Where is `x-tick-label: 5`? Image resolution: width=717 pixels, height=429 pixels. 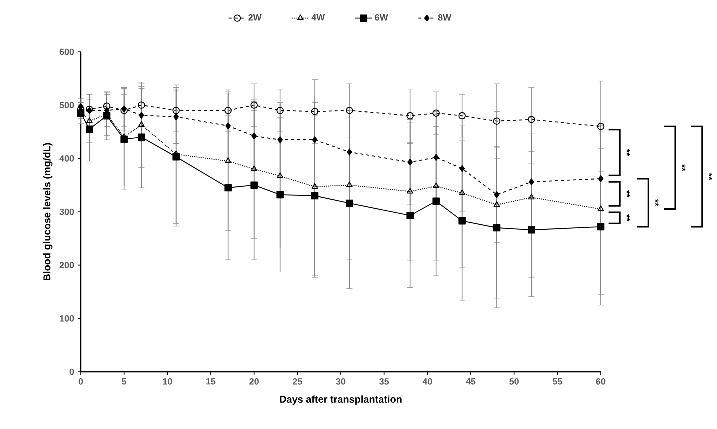
x-tick-label: 5 is located at coordinates (124, 381).